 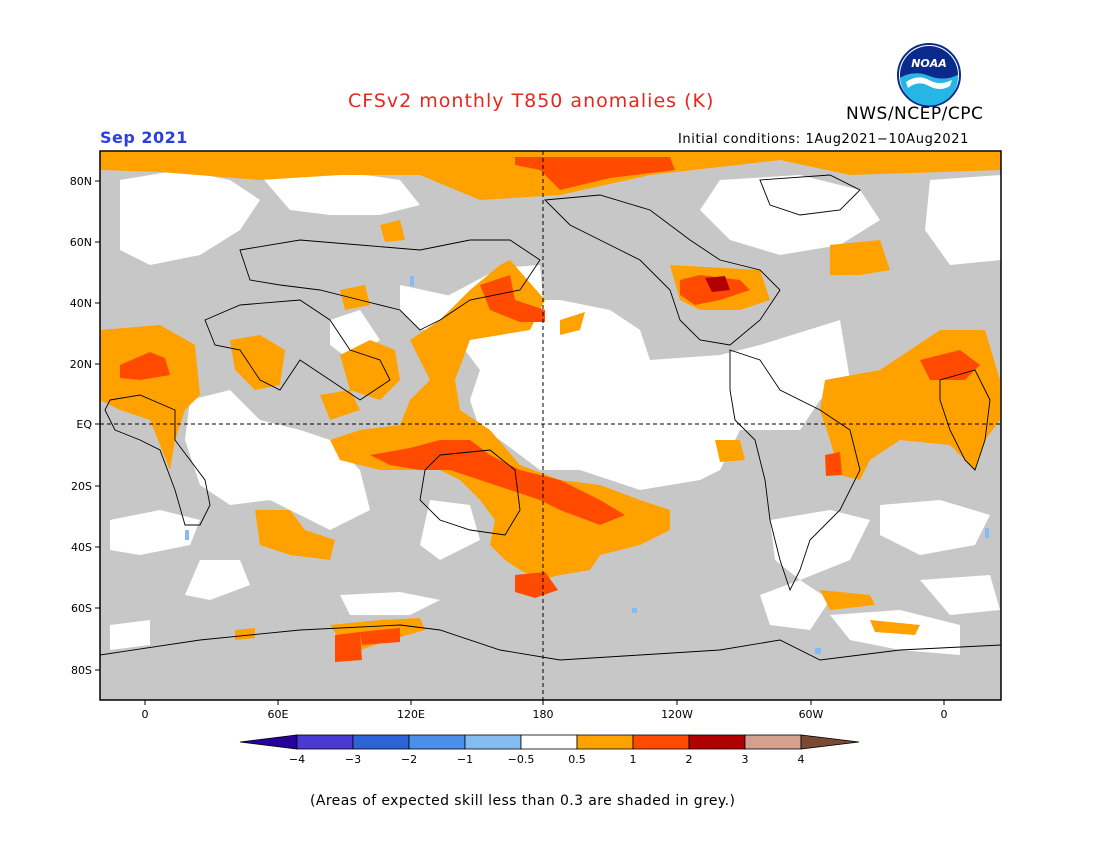 What do you see at coordinates (144, 137) in the screenshot?
I see `valid-month: Sep 2021` at bounding box center [144, 137].